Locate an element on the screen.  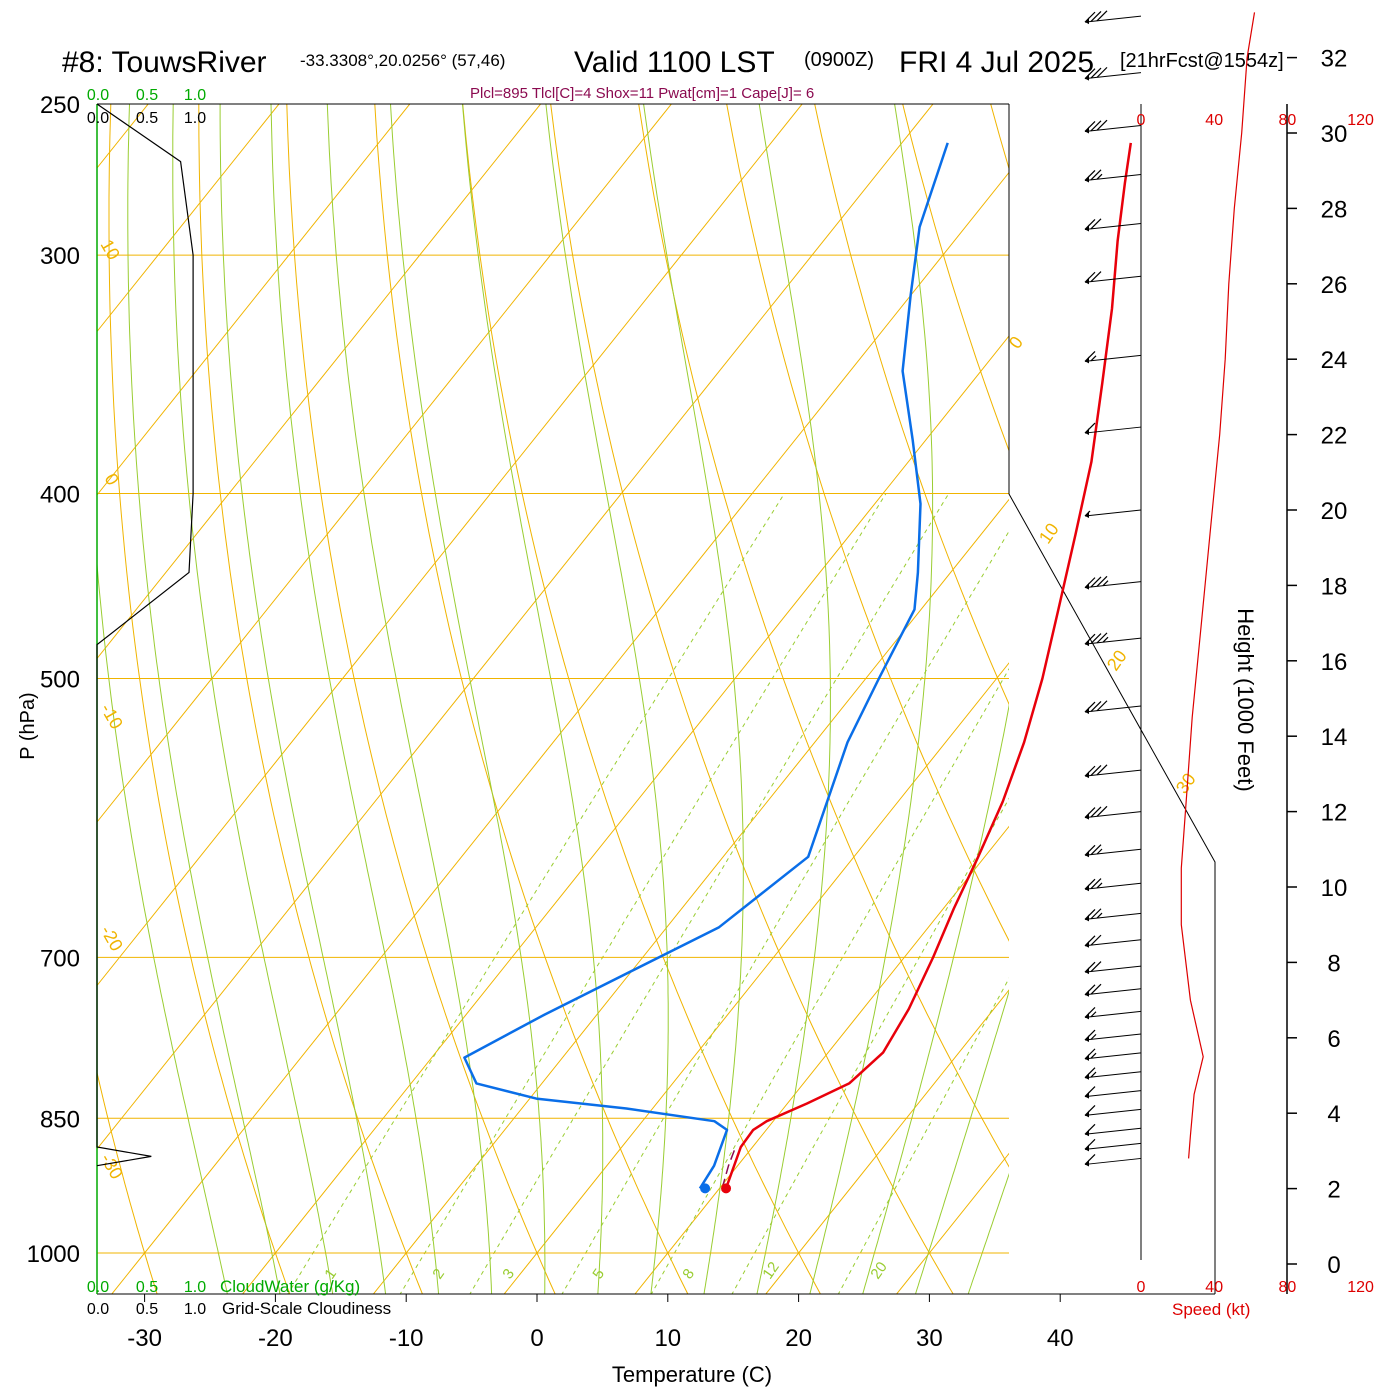
surface-dewpoint-point is located at coordinates (705, 1188).